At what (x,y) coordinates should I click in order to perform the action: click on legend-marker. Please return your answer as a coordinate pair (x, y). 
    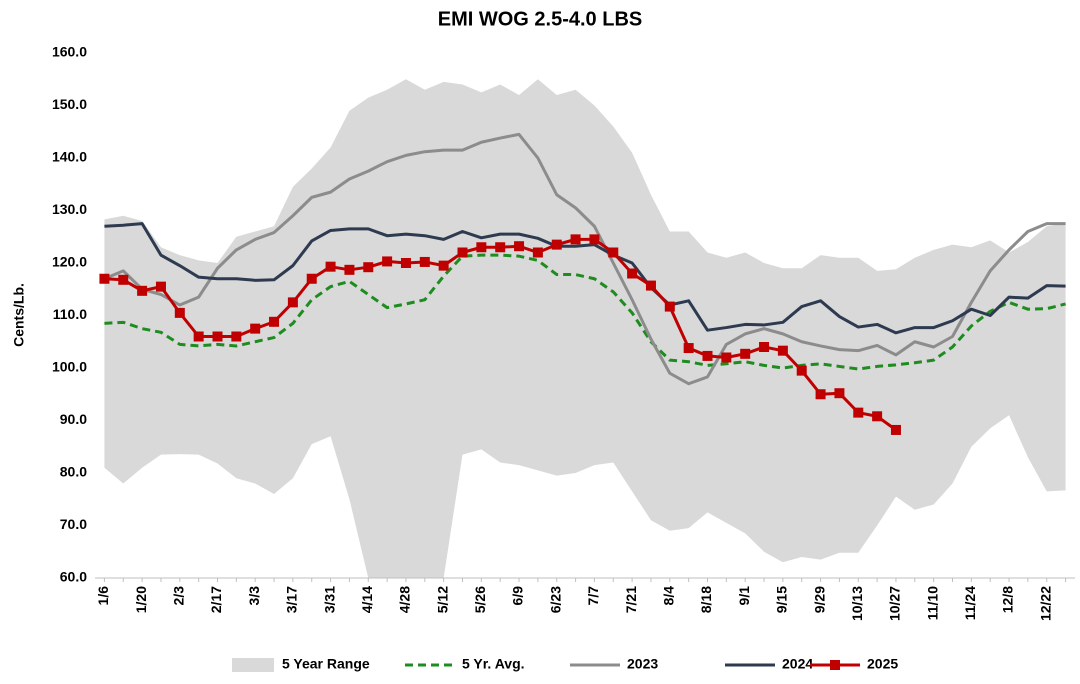
    Looking at the image, I should click on (835, 665).